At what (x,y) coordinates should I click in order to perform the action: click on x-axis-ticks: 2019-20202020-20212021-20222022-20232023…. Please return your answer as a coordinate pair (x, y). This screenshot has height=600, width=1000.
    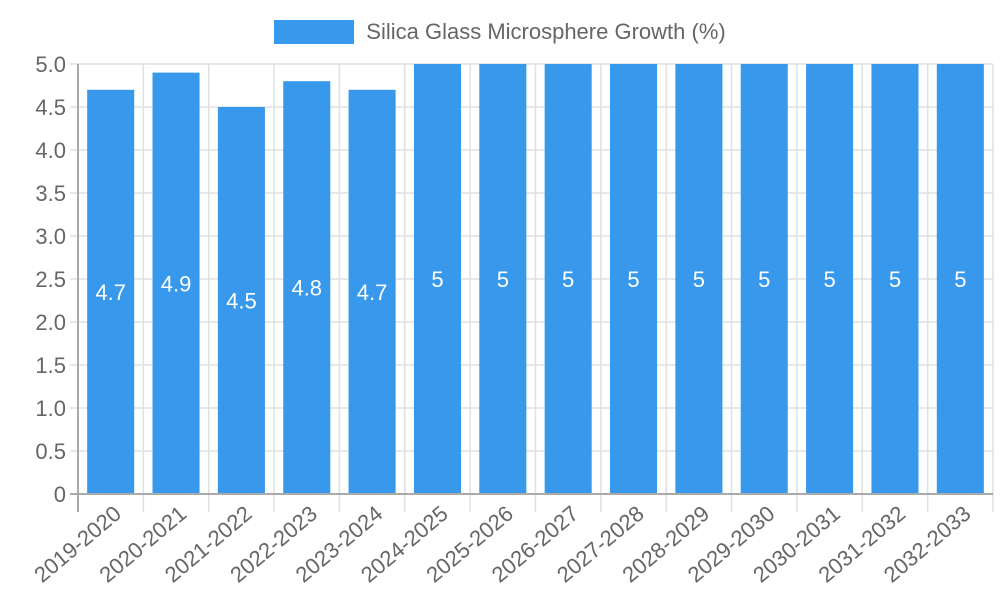
    Looking at the image, I should click on (502, 544).